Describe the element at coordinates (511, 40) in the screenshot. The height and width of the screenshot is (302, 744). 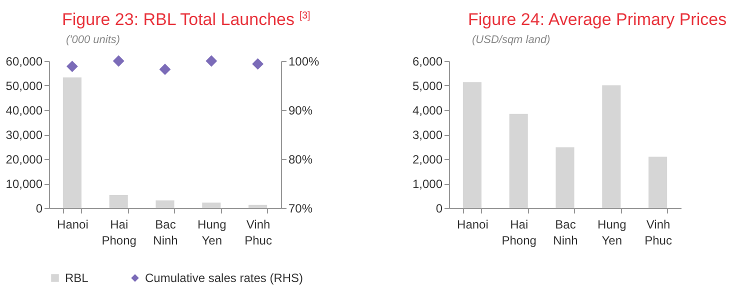
I see `chart-subtitle: (USD/sqm land)` at that location.